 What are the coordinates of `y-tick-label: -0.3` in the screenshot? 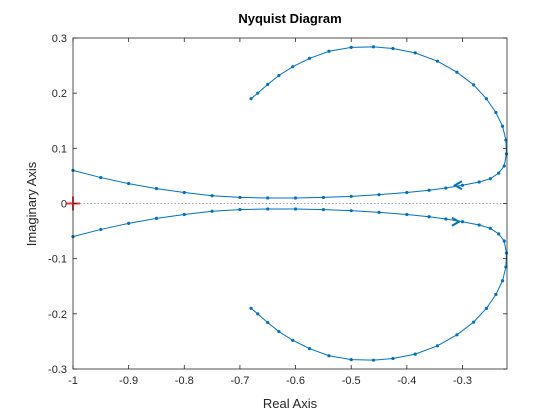 It's located at (57, 370).